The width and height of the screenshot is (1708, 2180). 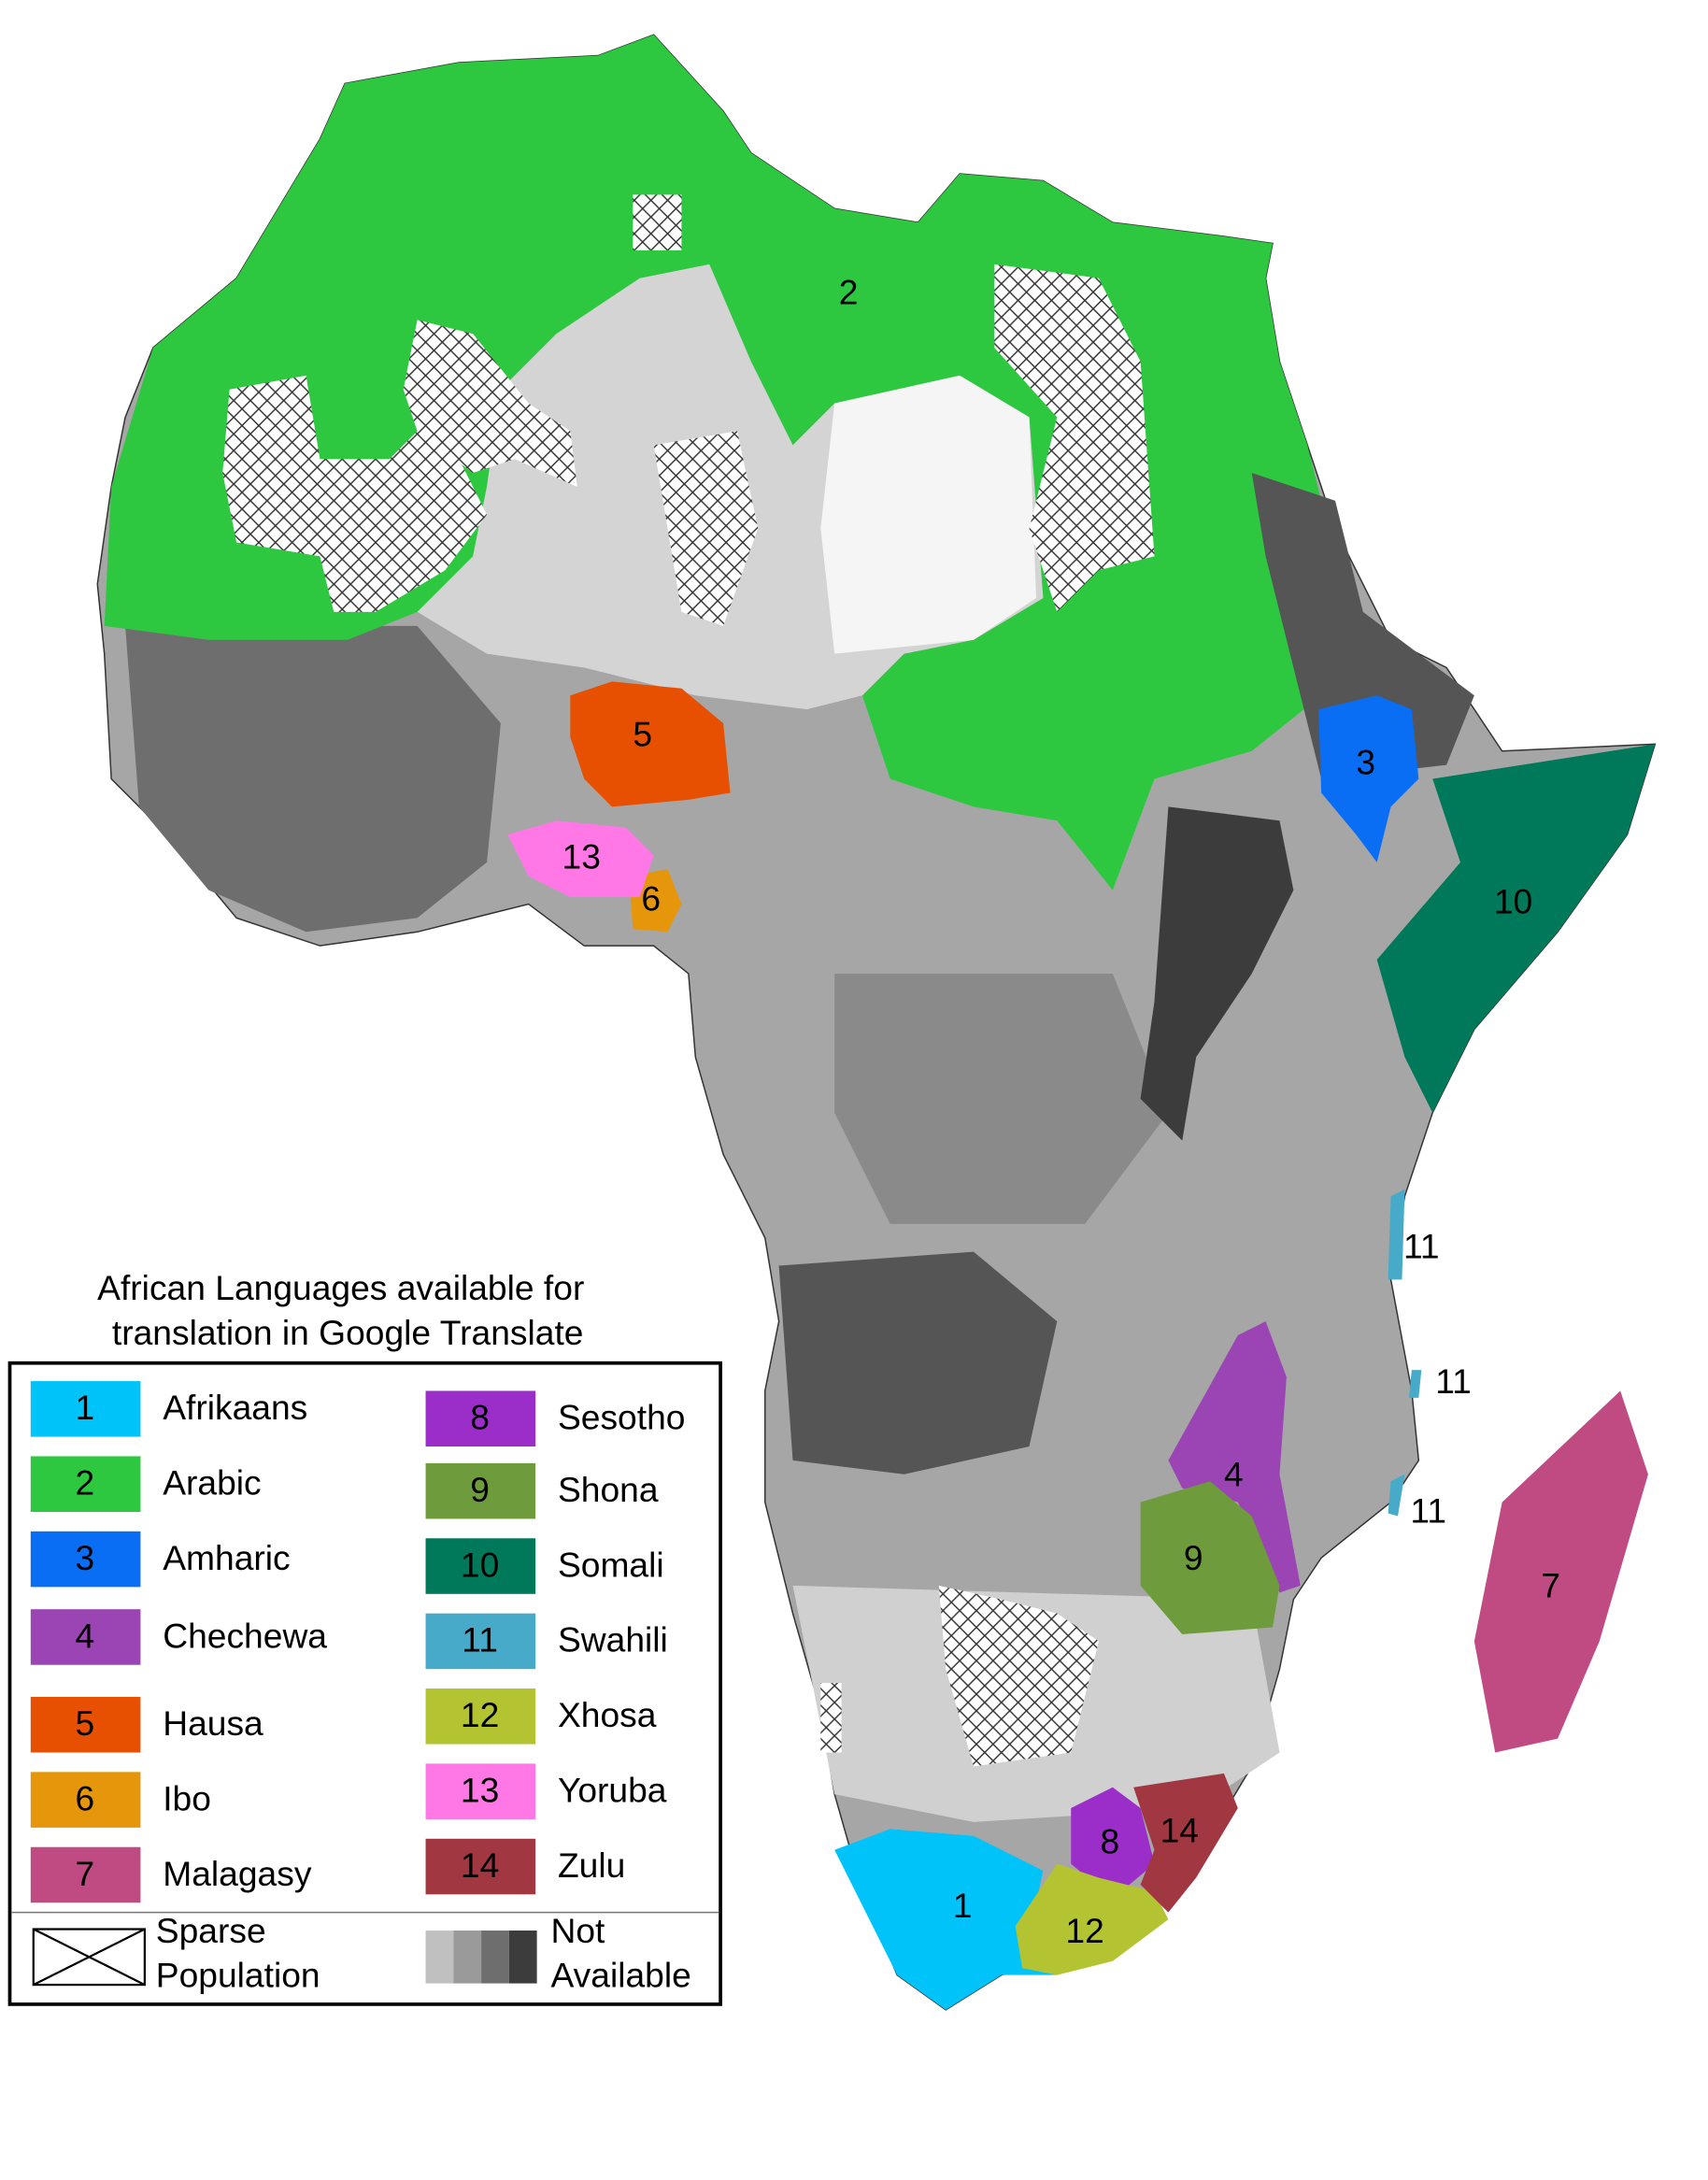 I want to click on legend-name: Arabic, so click(x=212, y=1483).